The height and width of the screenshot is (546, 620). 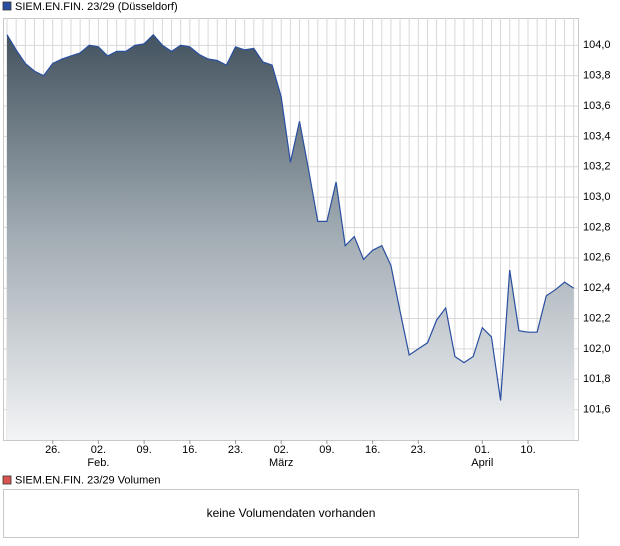 What do you see at coordinates (482, 450) in the screenshot?
I see `x-tick-label: 01.` at bounding box center [482, 450].